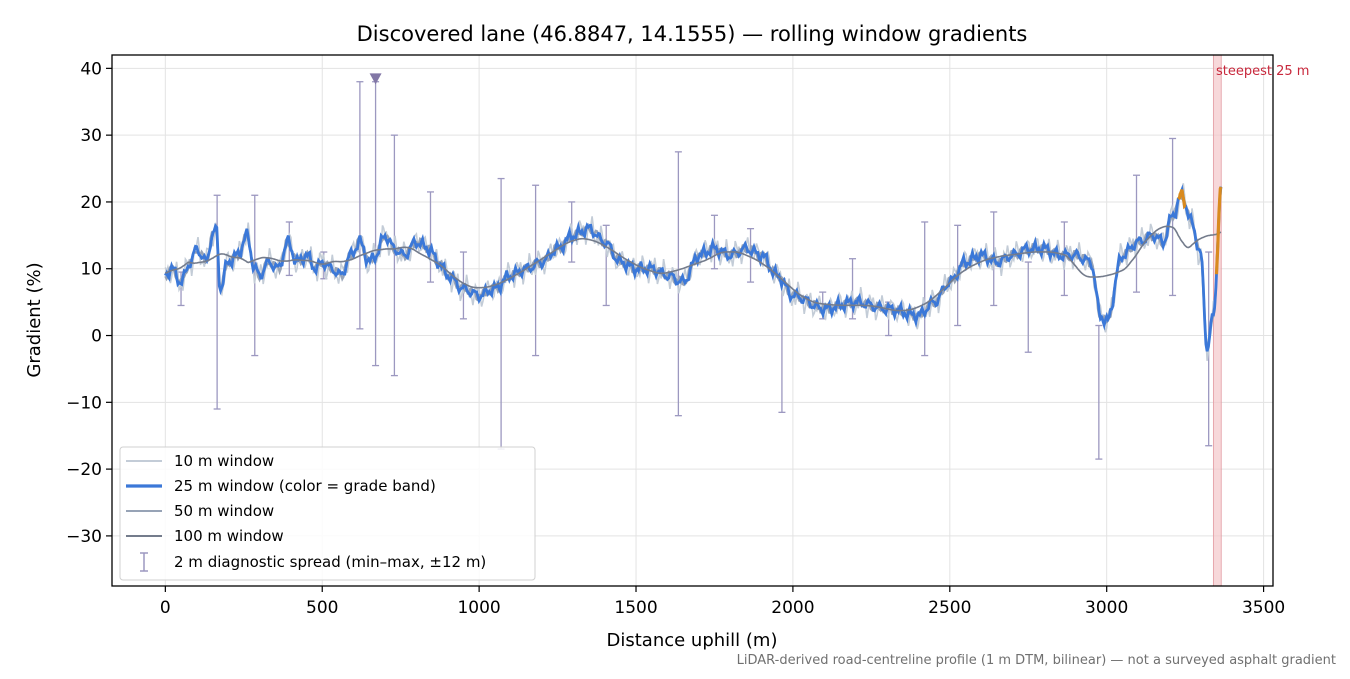 Image resolution: width=1350 pixels, height=679 pixels. Describe the element at coordinates (305, 486) in the screenshot. I see `legend-label-25m: 25 m window (color = grade band)` at that location.